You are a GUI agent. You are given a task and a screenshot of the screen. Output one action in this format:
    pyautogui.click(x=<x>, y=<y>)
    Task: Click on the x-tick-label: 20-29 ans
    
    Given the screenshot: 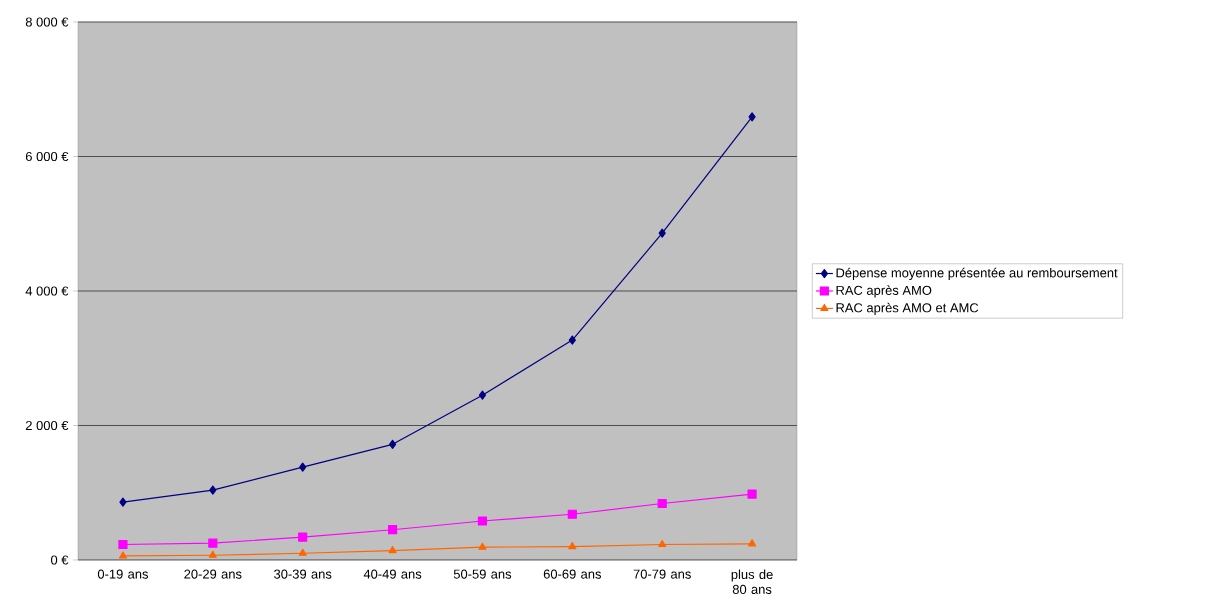 What is the action you would take?
    pyautogui.click(x=213, y=574)
    